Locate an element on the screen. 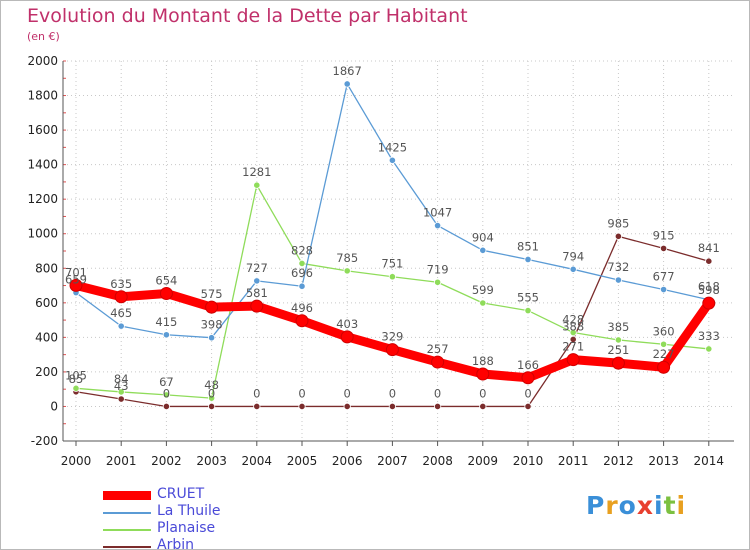 The image size is (750, 550). data-label: 719 is located at coordinates (438, 269).